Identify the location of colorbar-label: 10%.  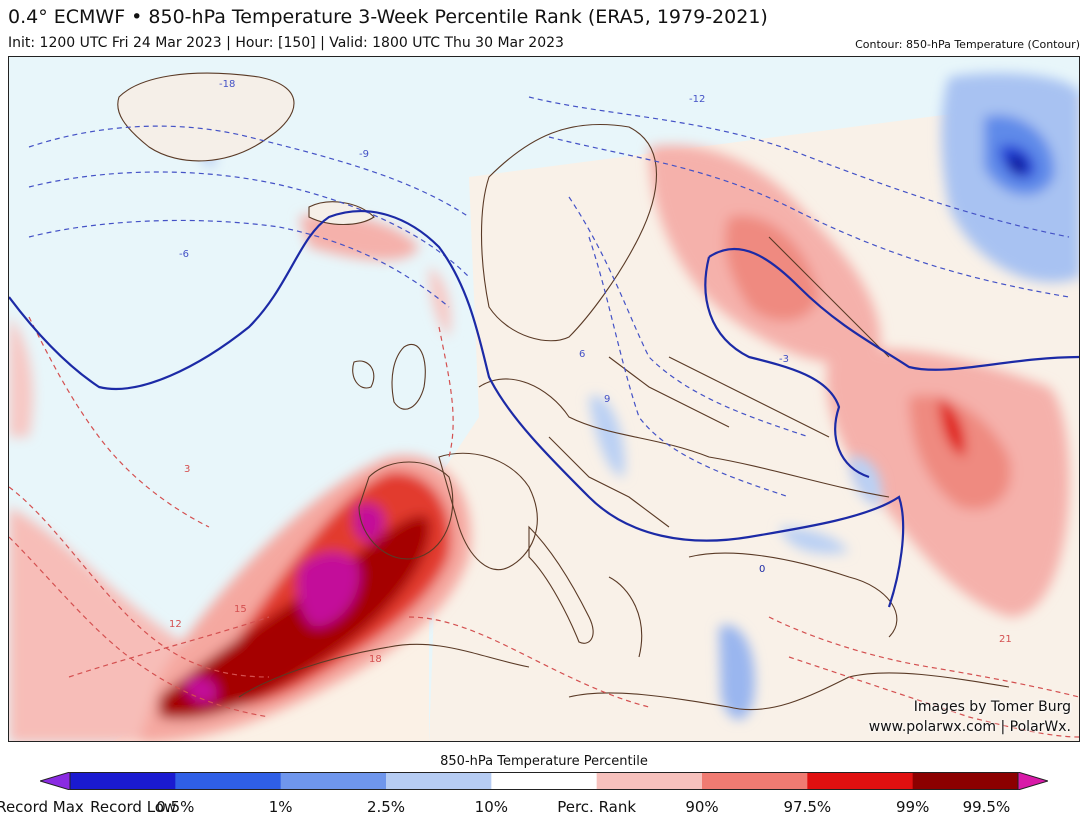
(491, 807).